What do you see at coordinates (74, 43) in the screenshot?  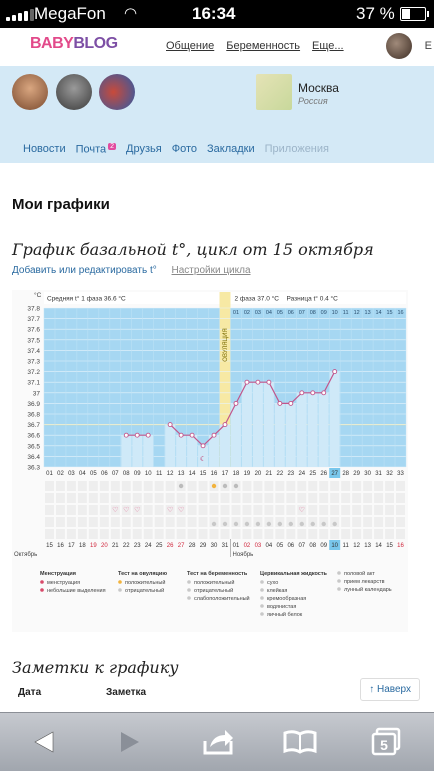 I see `babyblog-logo: BABYBLOG` at bounding box center [74, 43].